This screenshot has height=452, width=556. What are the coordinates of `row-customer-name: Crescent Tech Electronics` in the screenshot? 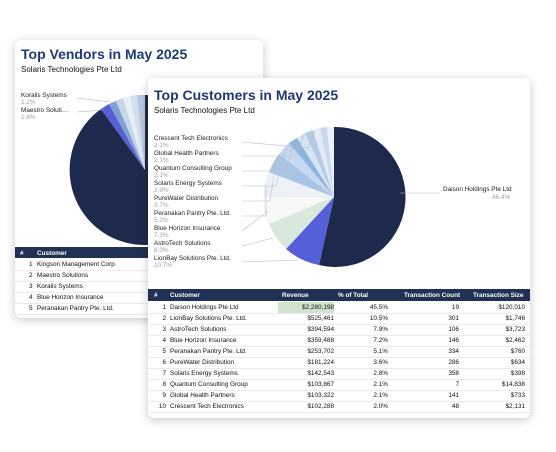 It's located at (207, 406).